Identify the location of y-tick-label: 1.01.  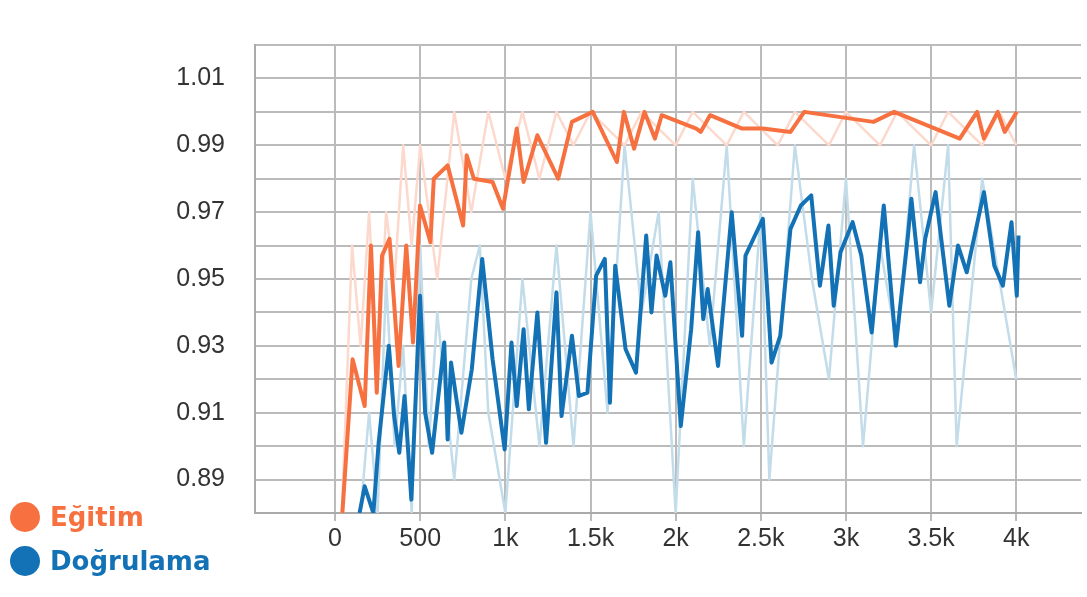
(200, 76).